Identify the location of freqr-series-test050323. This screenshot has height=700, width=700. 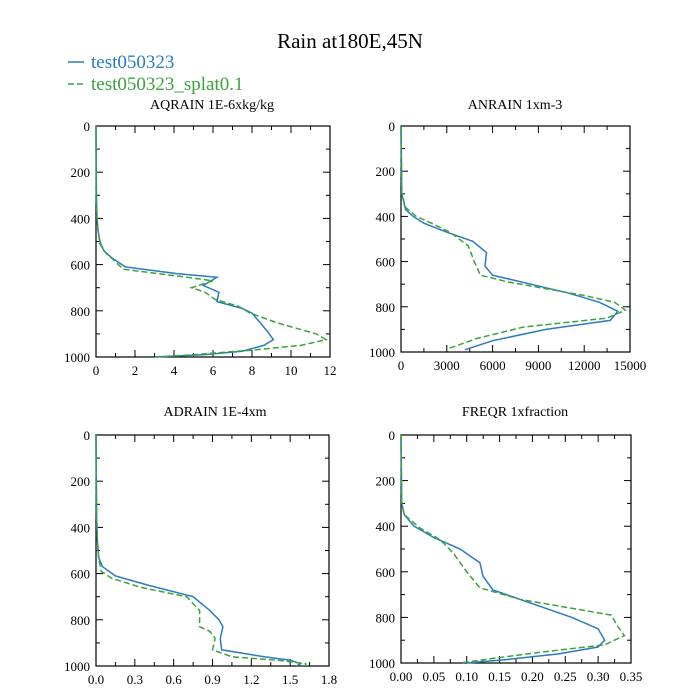
(503, 549).